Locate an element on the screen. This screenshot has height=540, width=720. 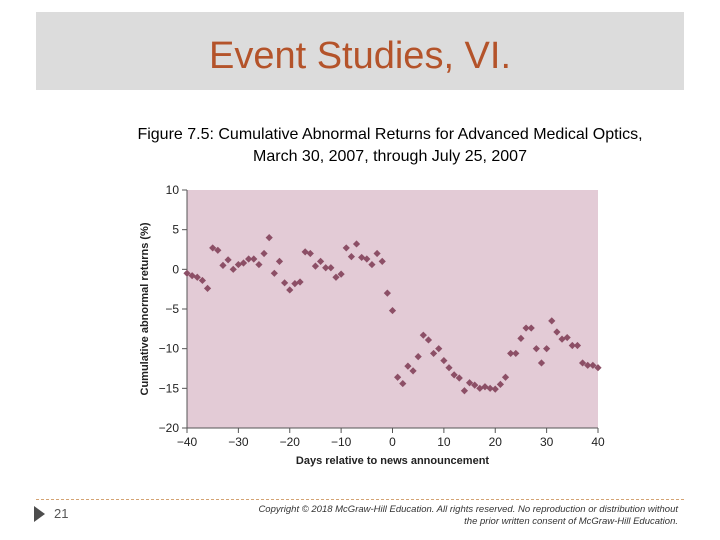
slide-number: 21 is located at coordinates (61, 513).